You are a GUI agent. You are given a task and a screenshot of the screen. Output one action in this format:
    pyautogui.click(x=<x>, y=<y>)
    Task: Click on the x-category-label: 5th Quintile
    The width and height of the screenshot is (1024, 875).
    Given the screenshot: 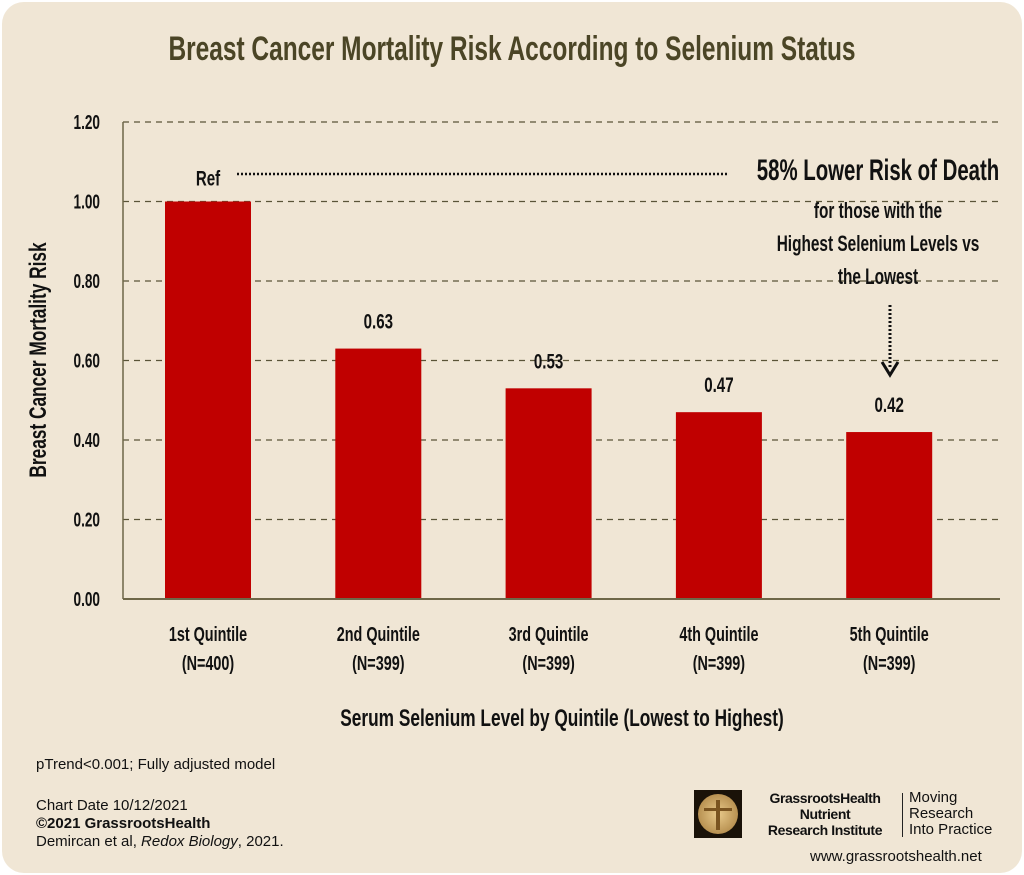 What is the action you would take?
    pyautogui.click(x=889, y=634)
    